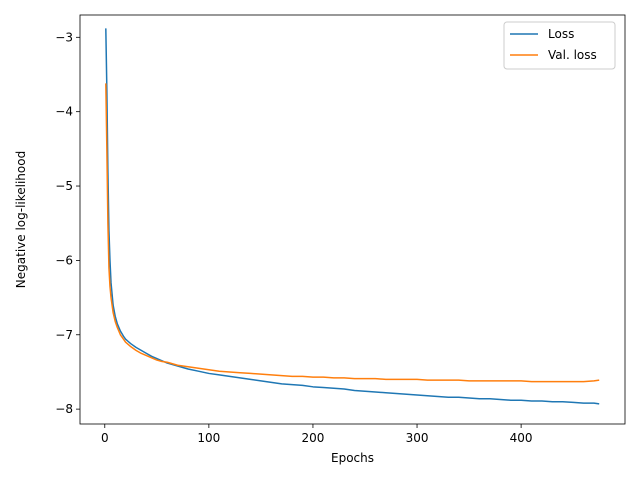  Describe the element at coordinates (561, 34) in the screenshot. I see `legend-label: Loss` at that location.